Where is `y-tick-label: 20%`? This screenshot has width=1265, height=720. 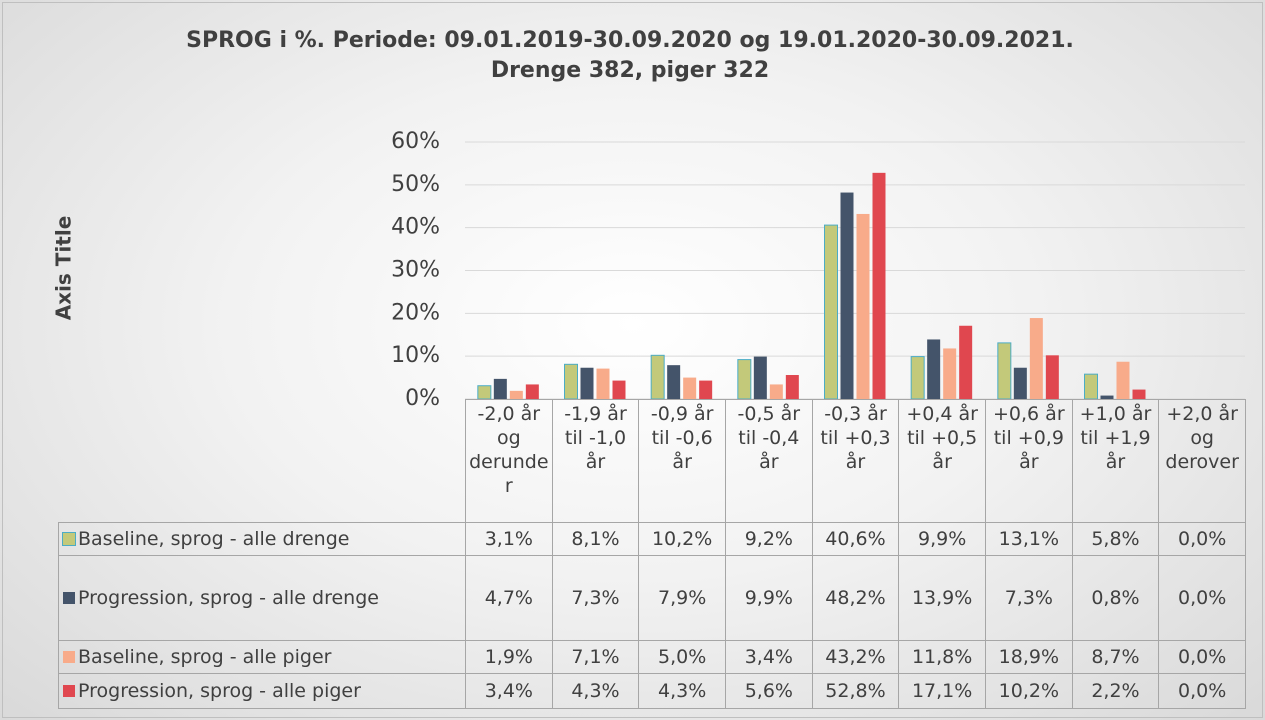 y-tick-label: 20% is located at coordinates (415, 312).